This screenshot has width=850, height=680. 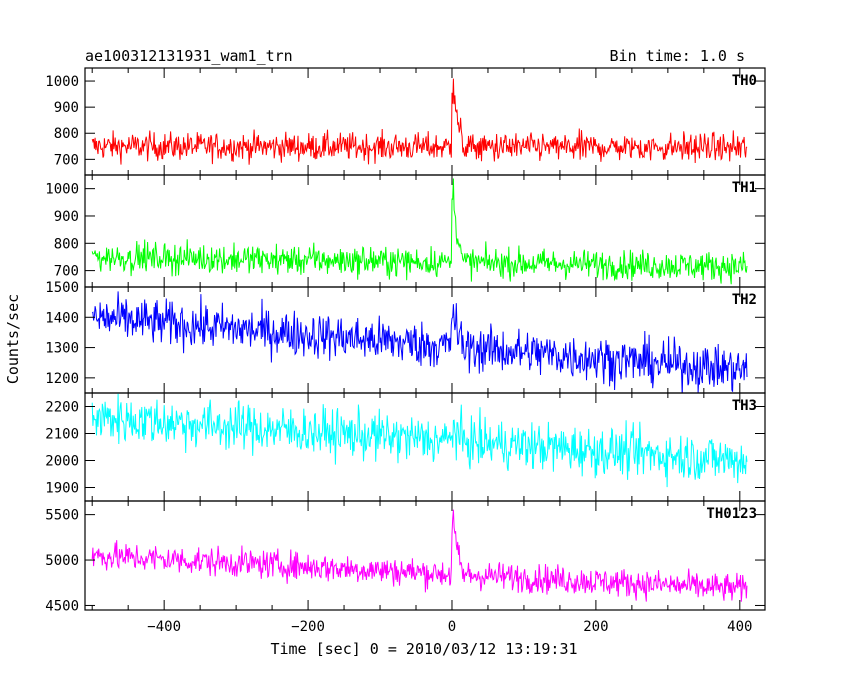 What do you see at coordinates (744, 406) in the screenshot?
I see `panel-label-th3: TH3` at bounding box center [744, 406].